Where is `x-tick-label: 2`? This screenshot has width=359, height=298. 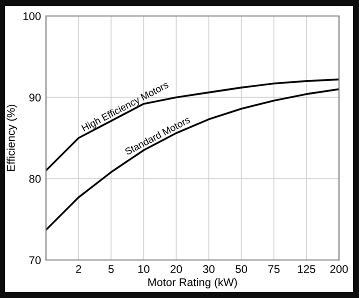
x-tick-label: 2 is located at coordinates (79, 269).